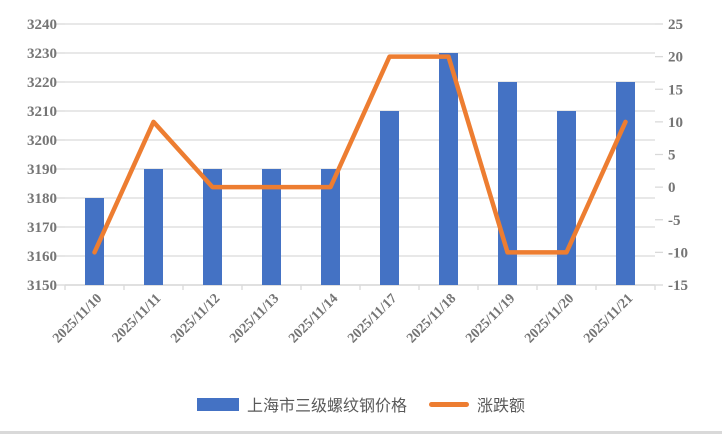 The image size is (722, 434). I want to click on bar-series-swatch-icon, so click(217, 404).